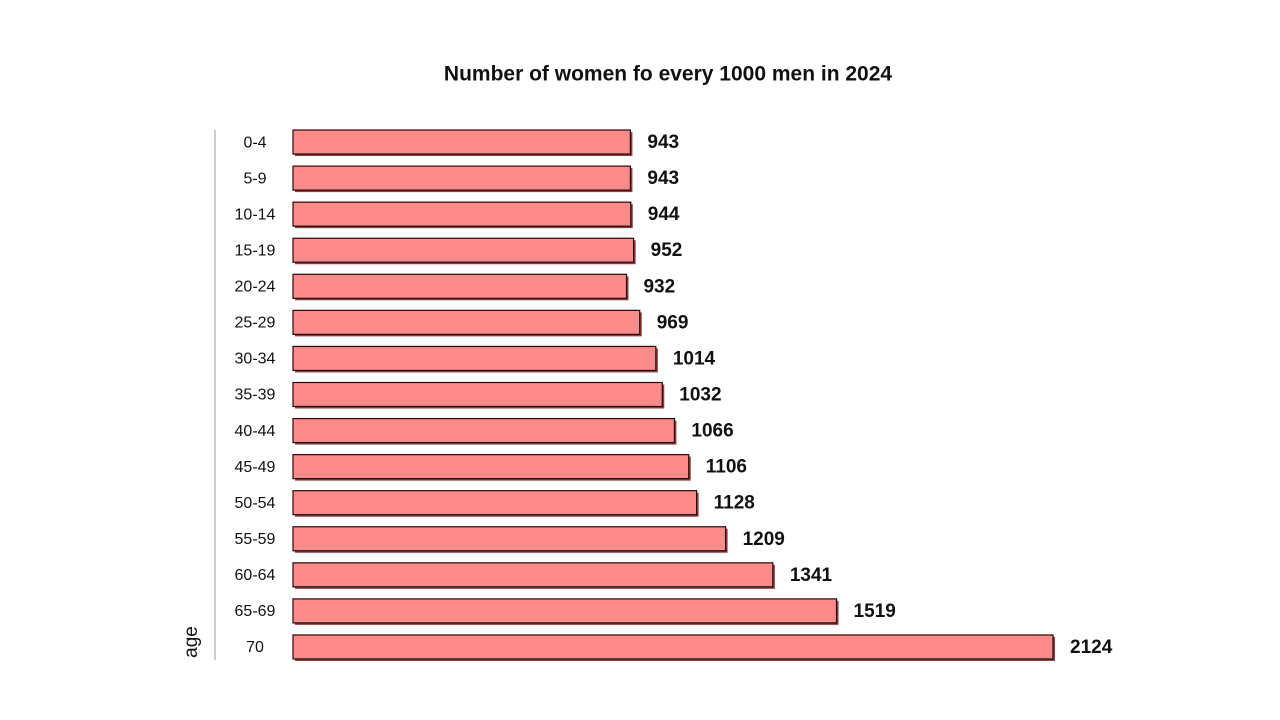 The width and height of the screenshot is (1280, 720). Describe the element at coordinates (255, 503) in the screenshot. I see `y-tick-label: 50-54` at that location.